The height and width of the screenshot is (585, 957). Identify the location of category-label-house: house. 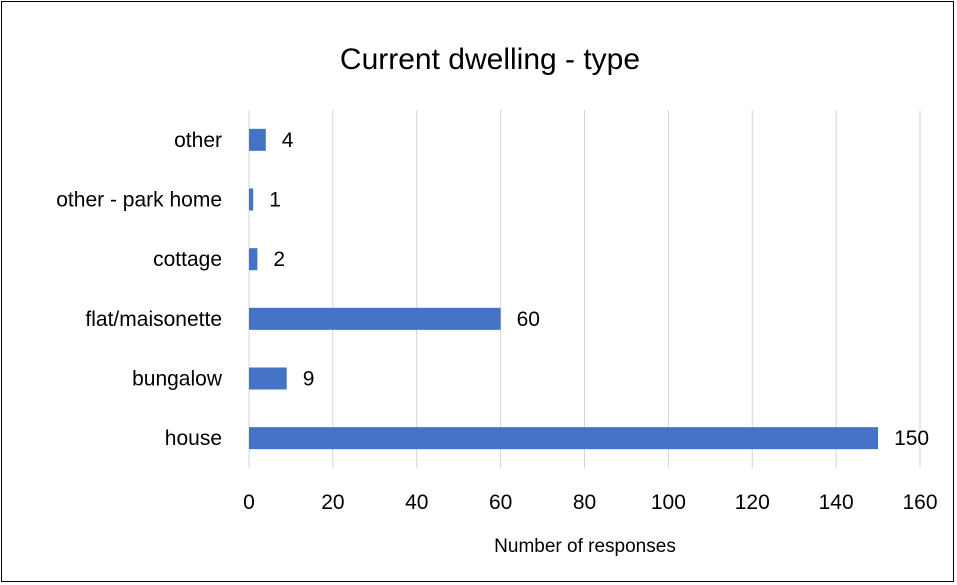
(193, 438).